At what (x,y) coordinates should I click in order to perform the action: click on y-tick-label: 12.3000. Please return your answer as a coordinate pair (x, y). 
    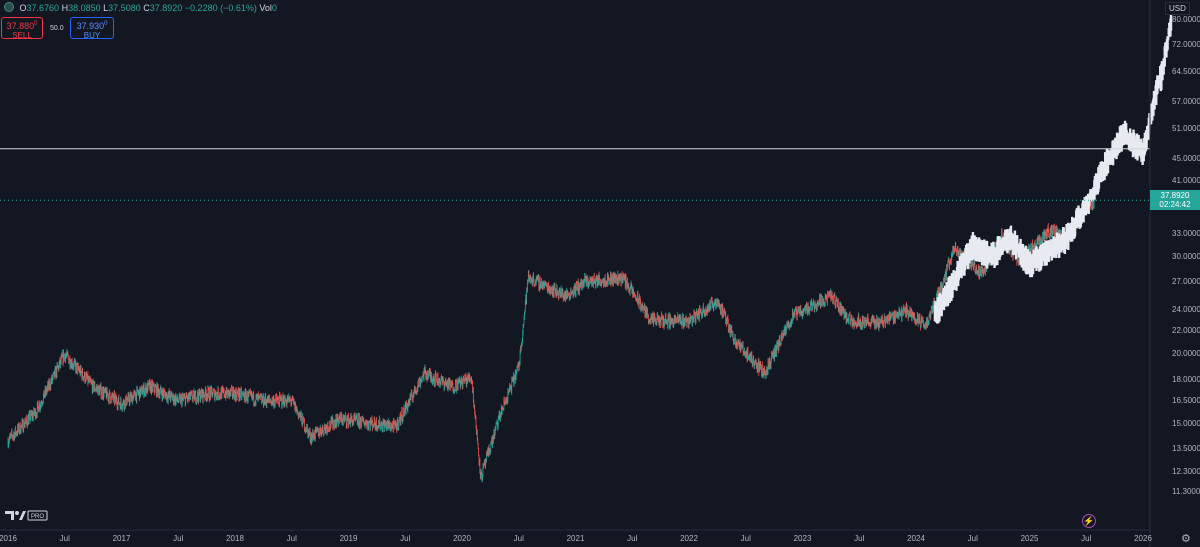
    Looking at the image, I should click on (1186, 471).